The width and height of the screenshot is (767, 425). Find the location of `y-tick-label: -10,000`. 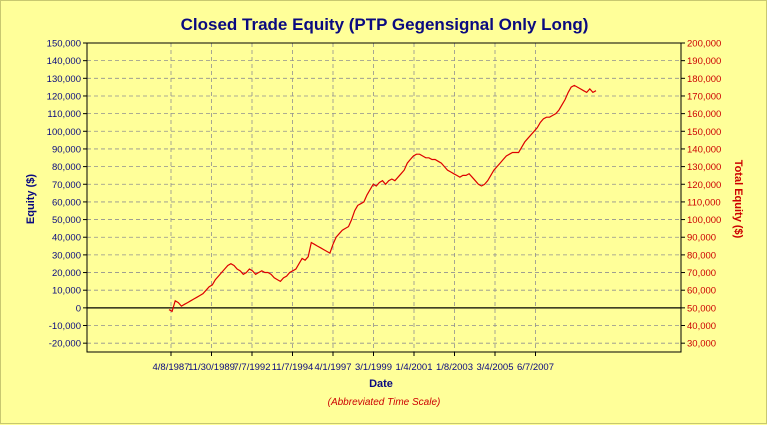

y-tick-label: -10,000 is located at coordinates (65, 326).